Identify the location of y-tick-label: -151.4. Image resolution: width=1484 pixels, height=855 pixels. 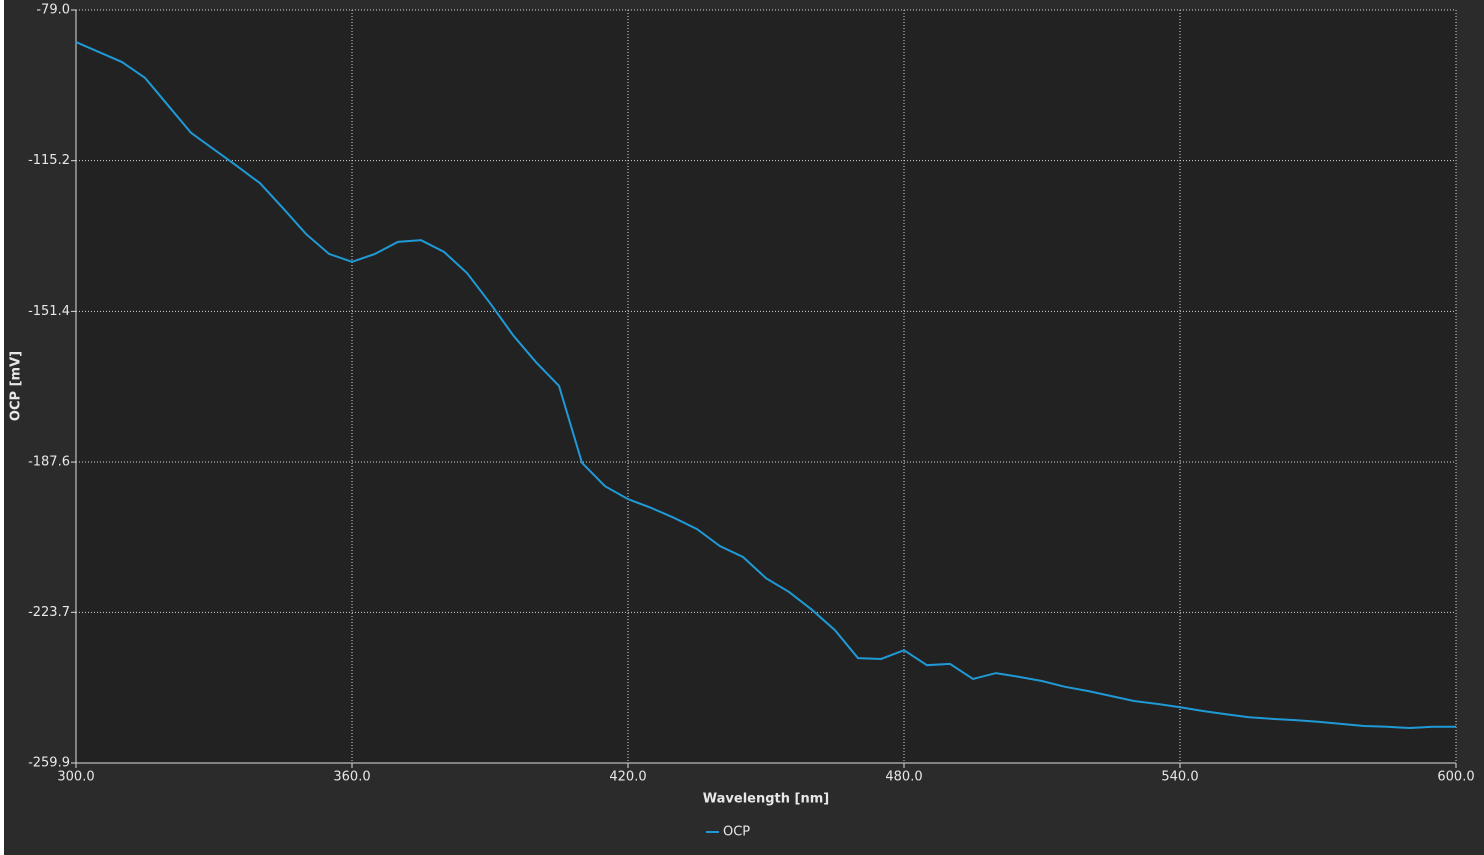
(49, 311).